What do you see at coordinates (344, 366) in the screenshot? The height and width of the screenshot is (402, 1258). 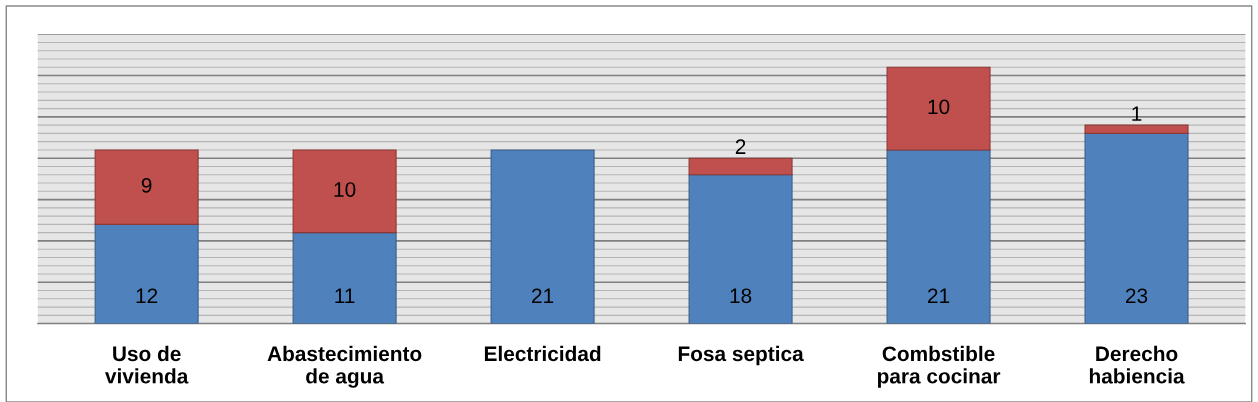 I see `x-tick-label: Abastecimiento de agua` at bounding box center [344, 366].